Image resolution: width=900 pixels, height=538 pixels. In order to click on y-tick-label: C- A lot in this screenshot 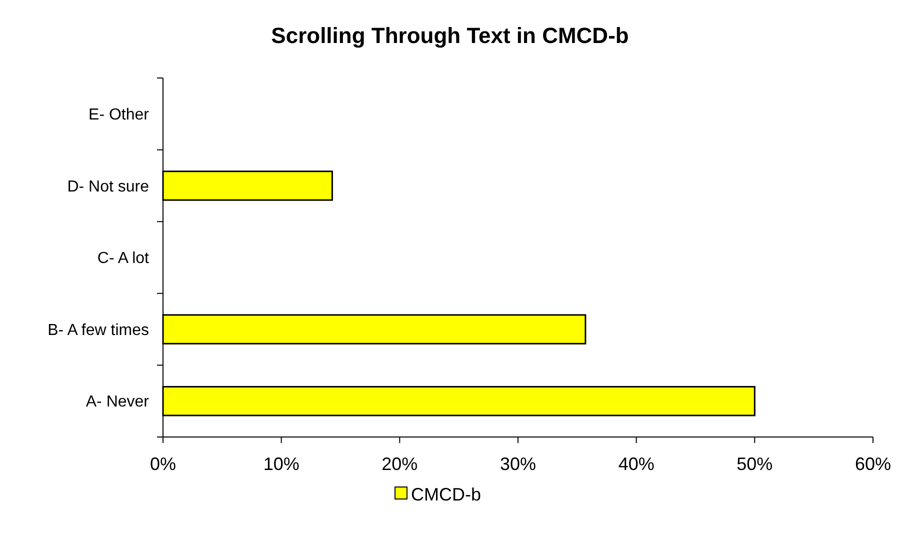, I will do `click(123, 259)`.